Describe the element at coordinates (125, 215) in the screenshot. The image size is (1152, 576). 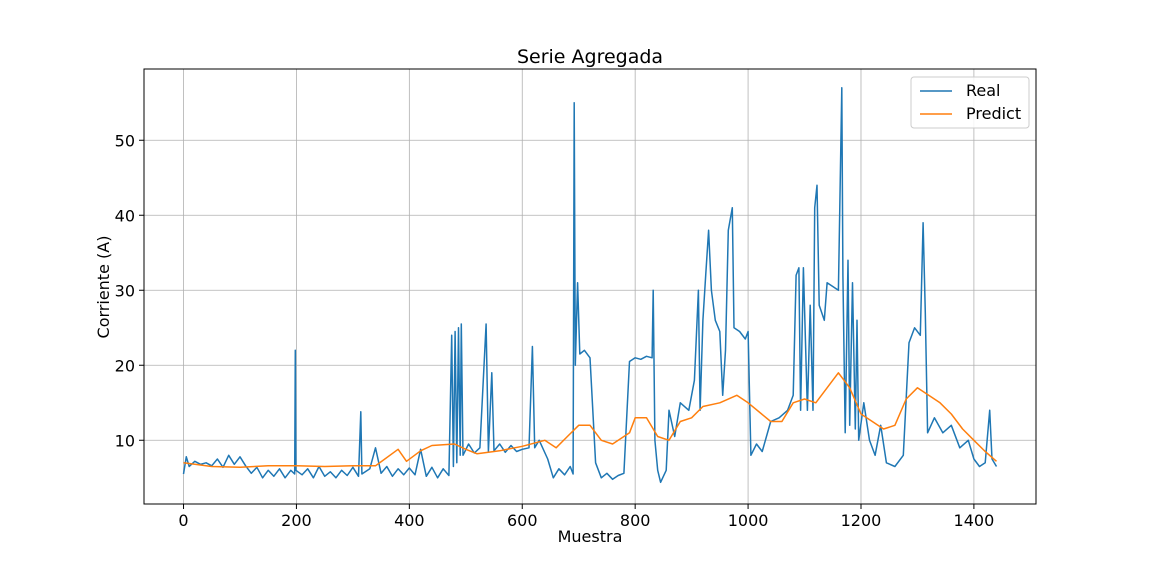
I see `y-tick-label: 40` at that location.